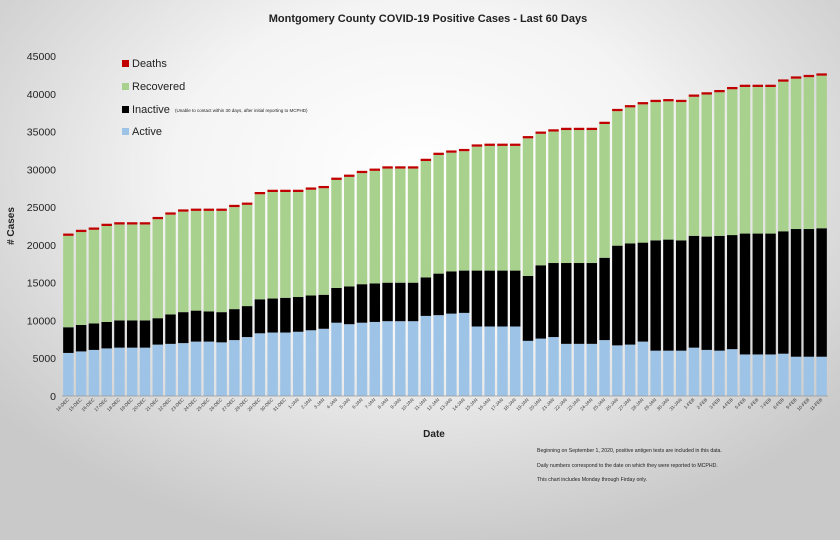  What do you see at coordinates (183, 210) in the screenshot?
I see `bar-deaths-23-dec` at bounding box center [183, 210].